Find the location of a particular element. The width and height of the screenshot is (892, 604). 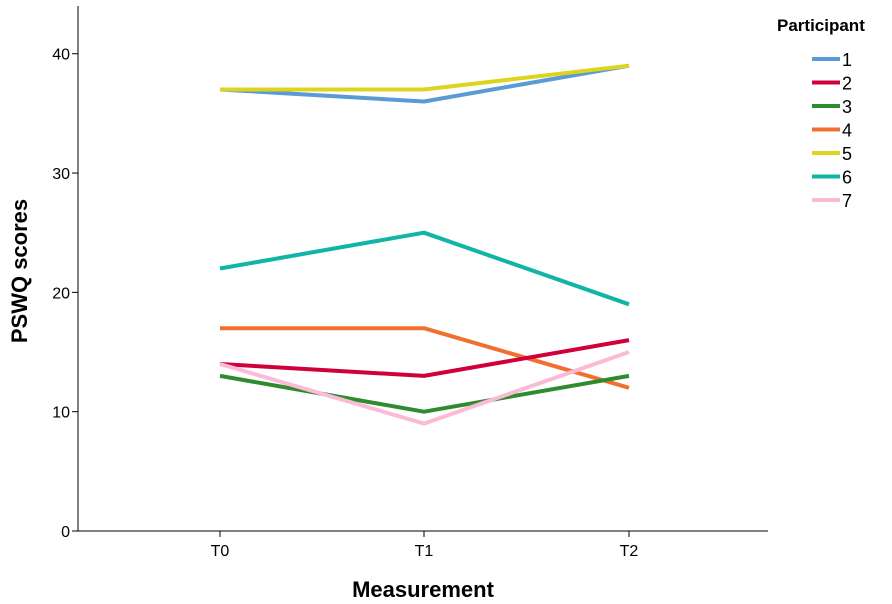

y-tick-label: 10 is located at coordinates (61, 413).